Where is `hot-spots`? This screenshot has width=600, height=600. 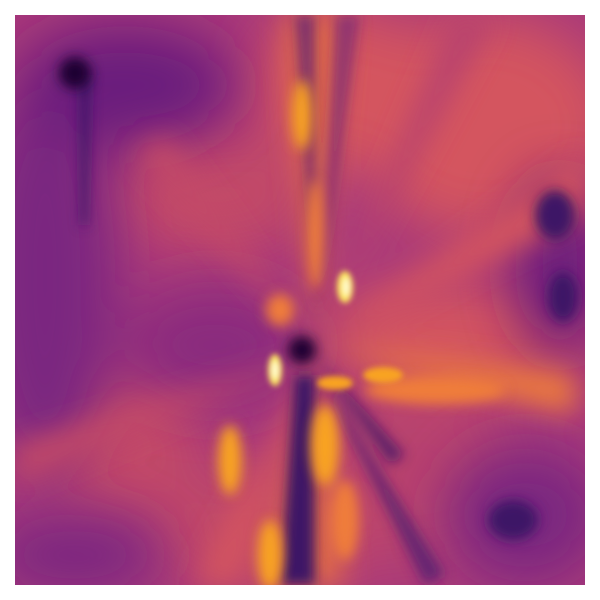
hot-spots is located at coordinates (335, 330).